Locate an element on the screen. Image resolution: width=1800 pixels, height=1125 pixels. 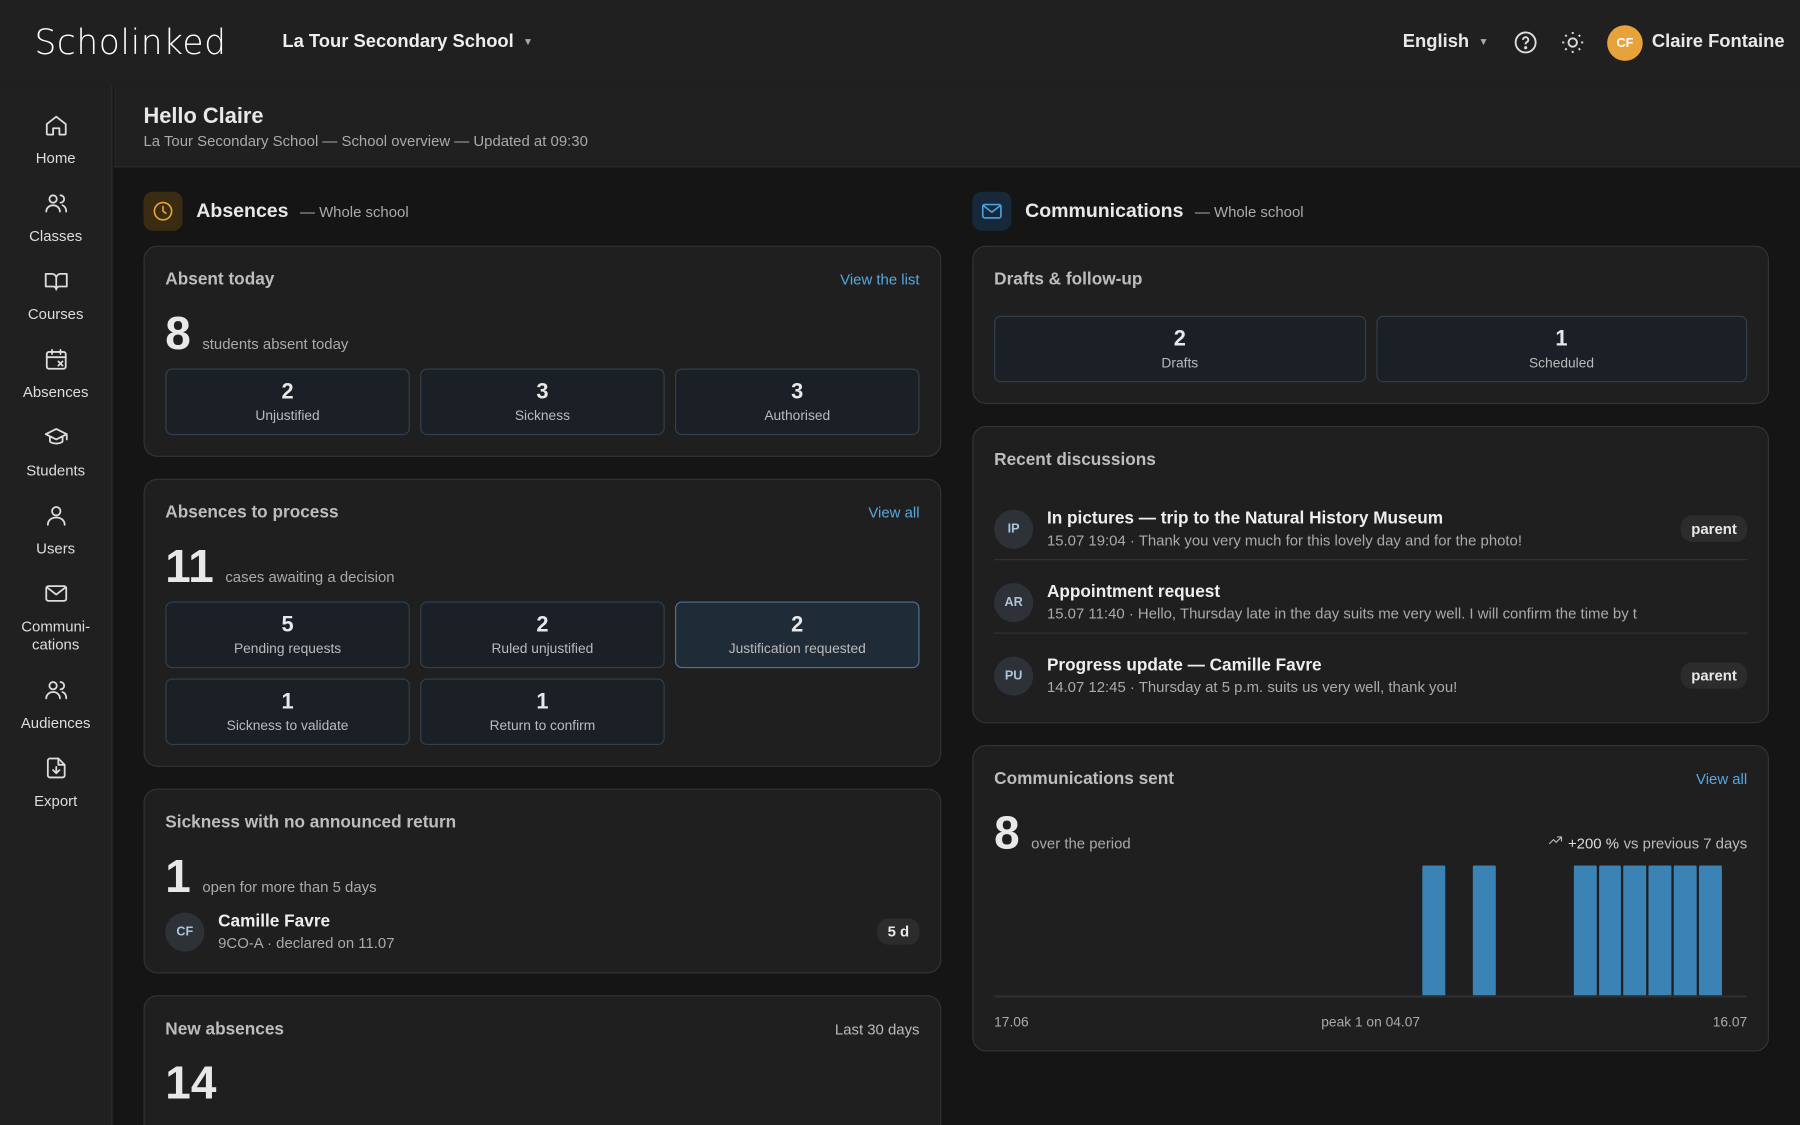
initials: IP is located at coordinates (1014, 529).